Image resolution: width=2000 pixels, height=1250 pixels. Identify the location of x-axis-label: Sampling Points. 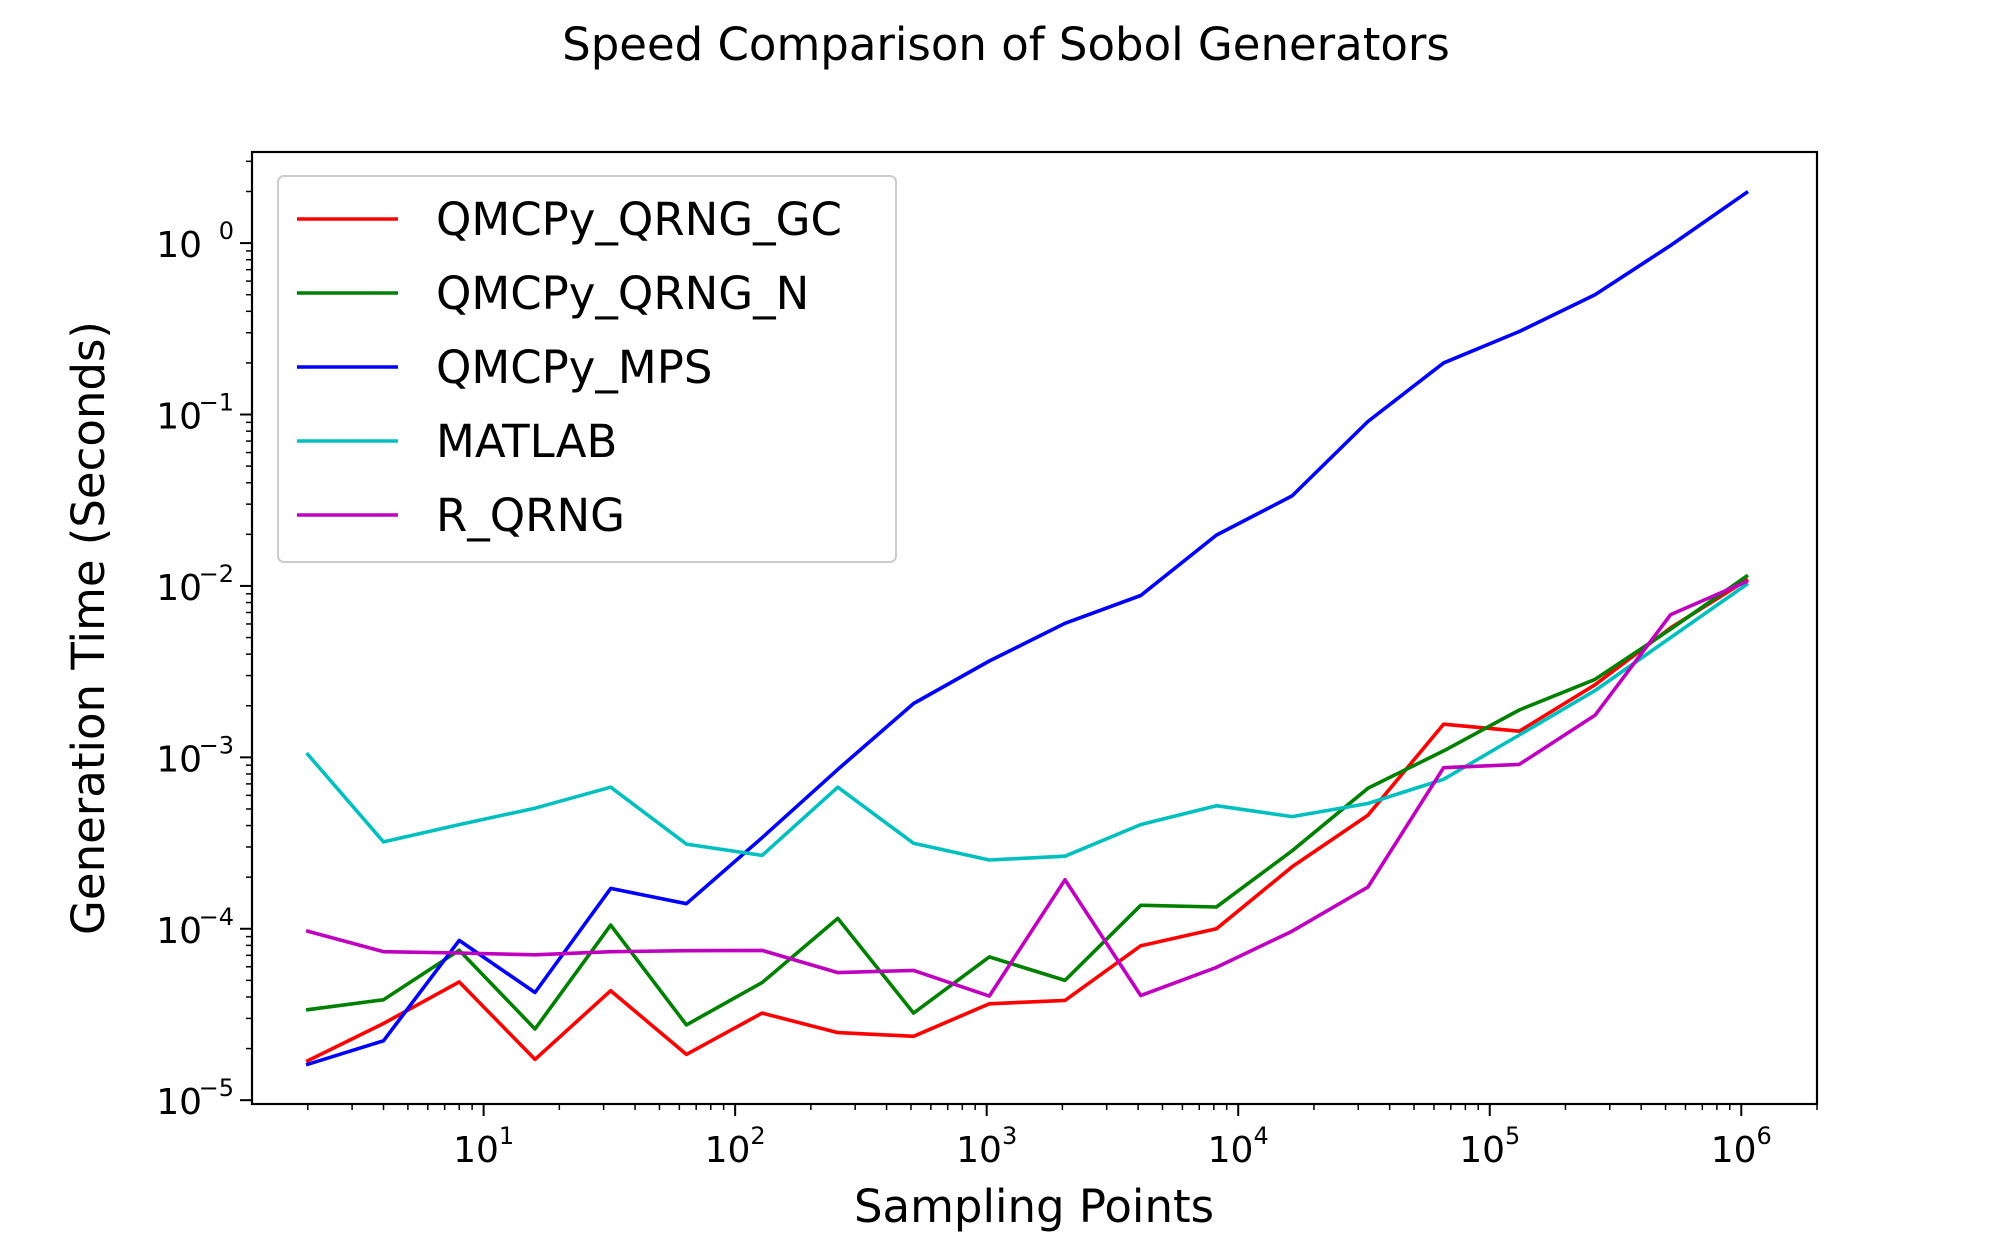
(1034, 1206).